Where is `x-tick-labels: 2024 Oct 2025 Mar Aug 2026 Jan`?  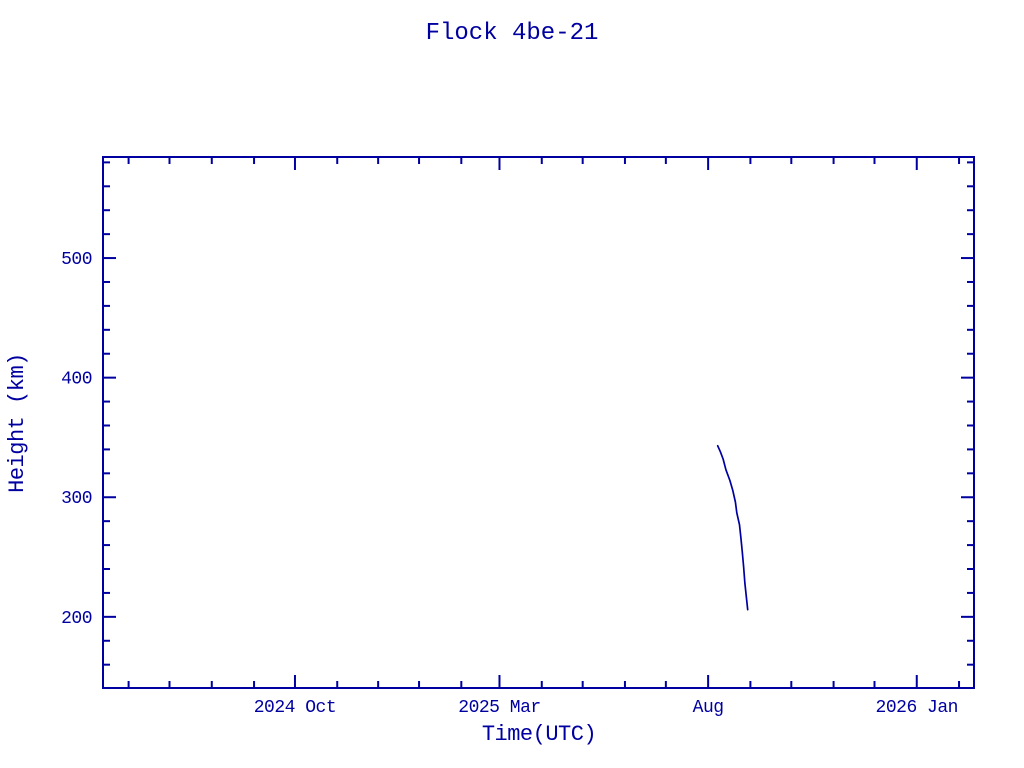 x-tick-labels: 2024 Oct 2025 Mar Aug 2026 Jan is located at coordinates (606, 708).